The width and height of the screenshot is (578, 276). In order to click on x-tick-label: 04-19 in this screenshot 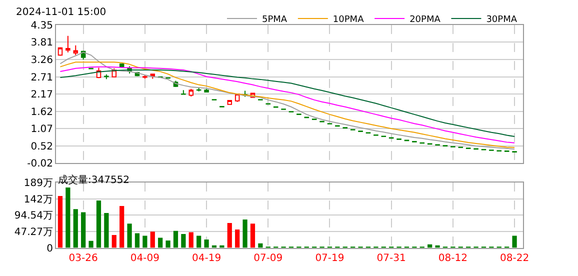, I will do `click(207, 258)`.